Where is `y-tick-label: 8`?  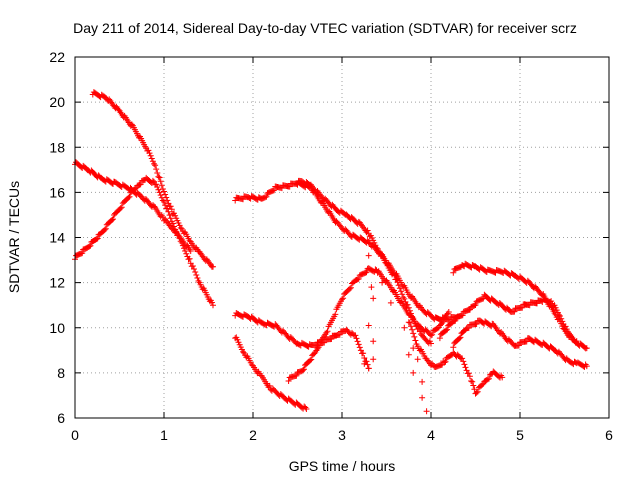 y-tick-label: 8 is located at coordinates (61, 373).